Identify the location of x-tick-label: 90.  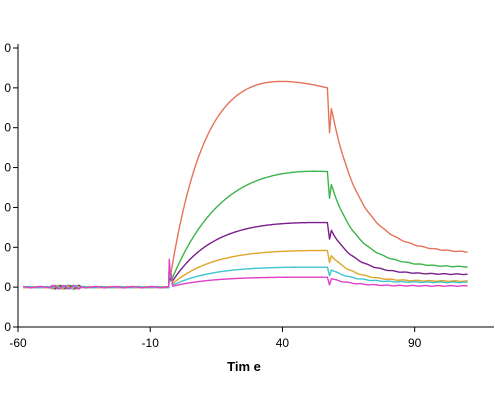
(415, 343).